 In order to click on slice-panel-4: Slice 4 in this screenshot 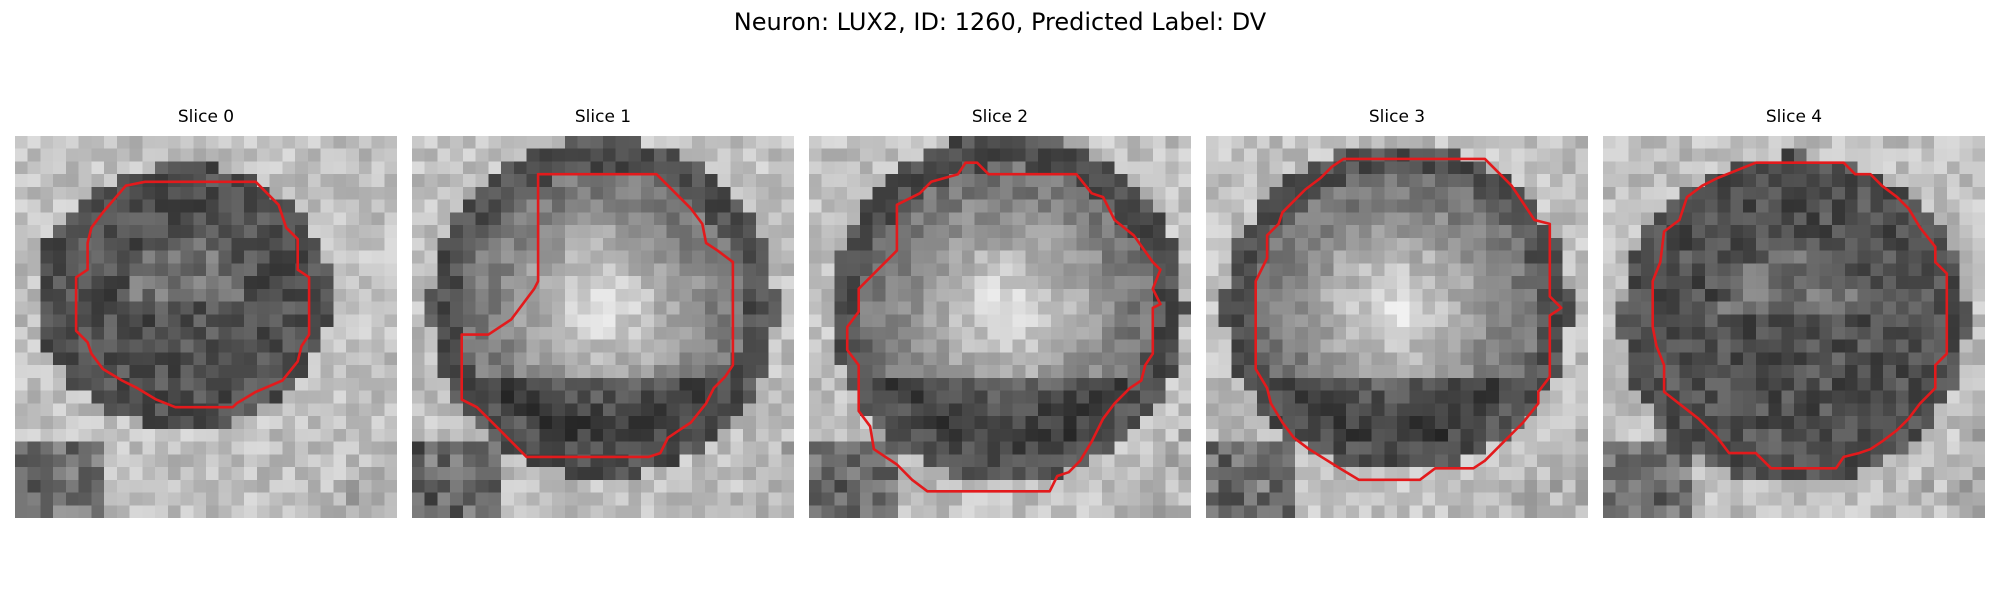, I will do `click(1794, 312)`.